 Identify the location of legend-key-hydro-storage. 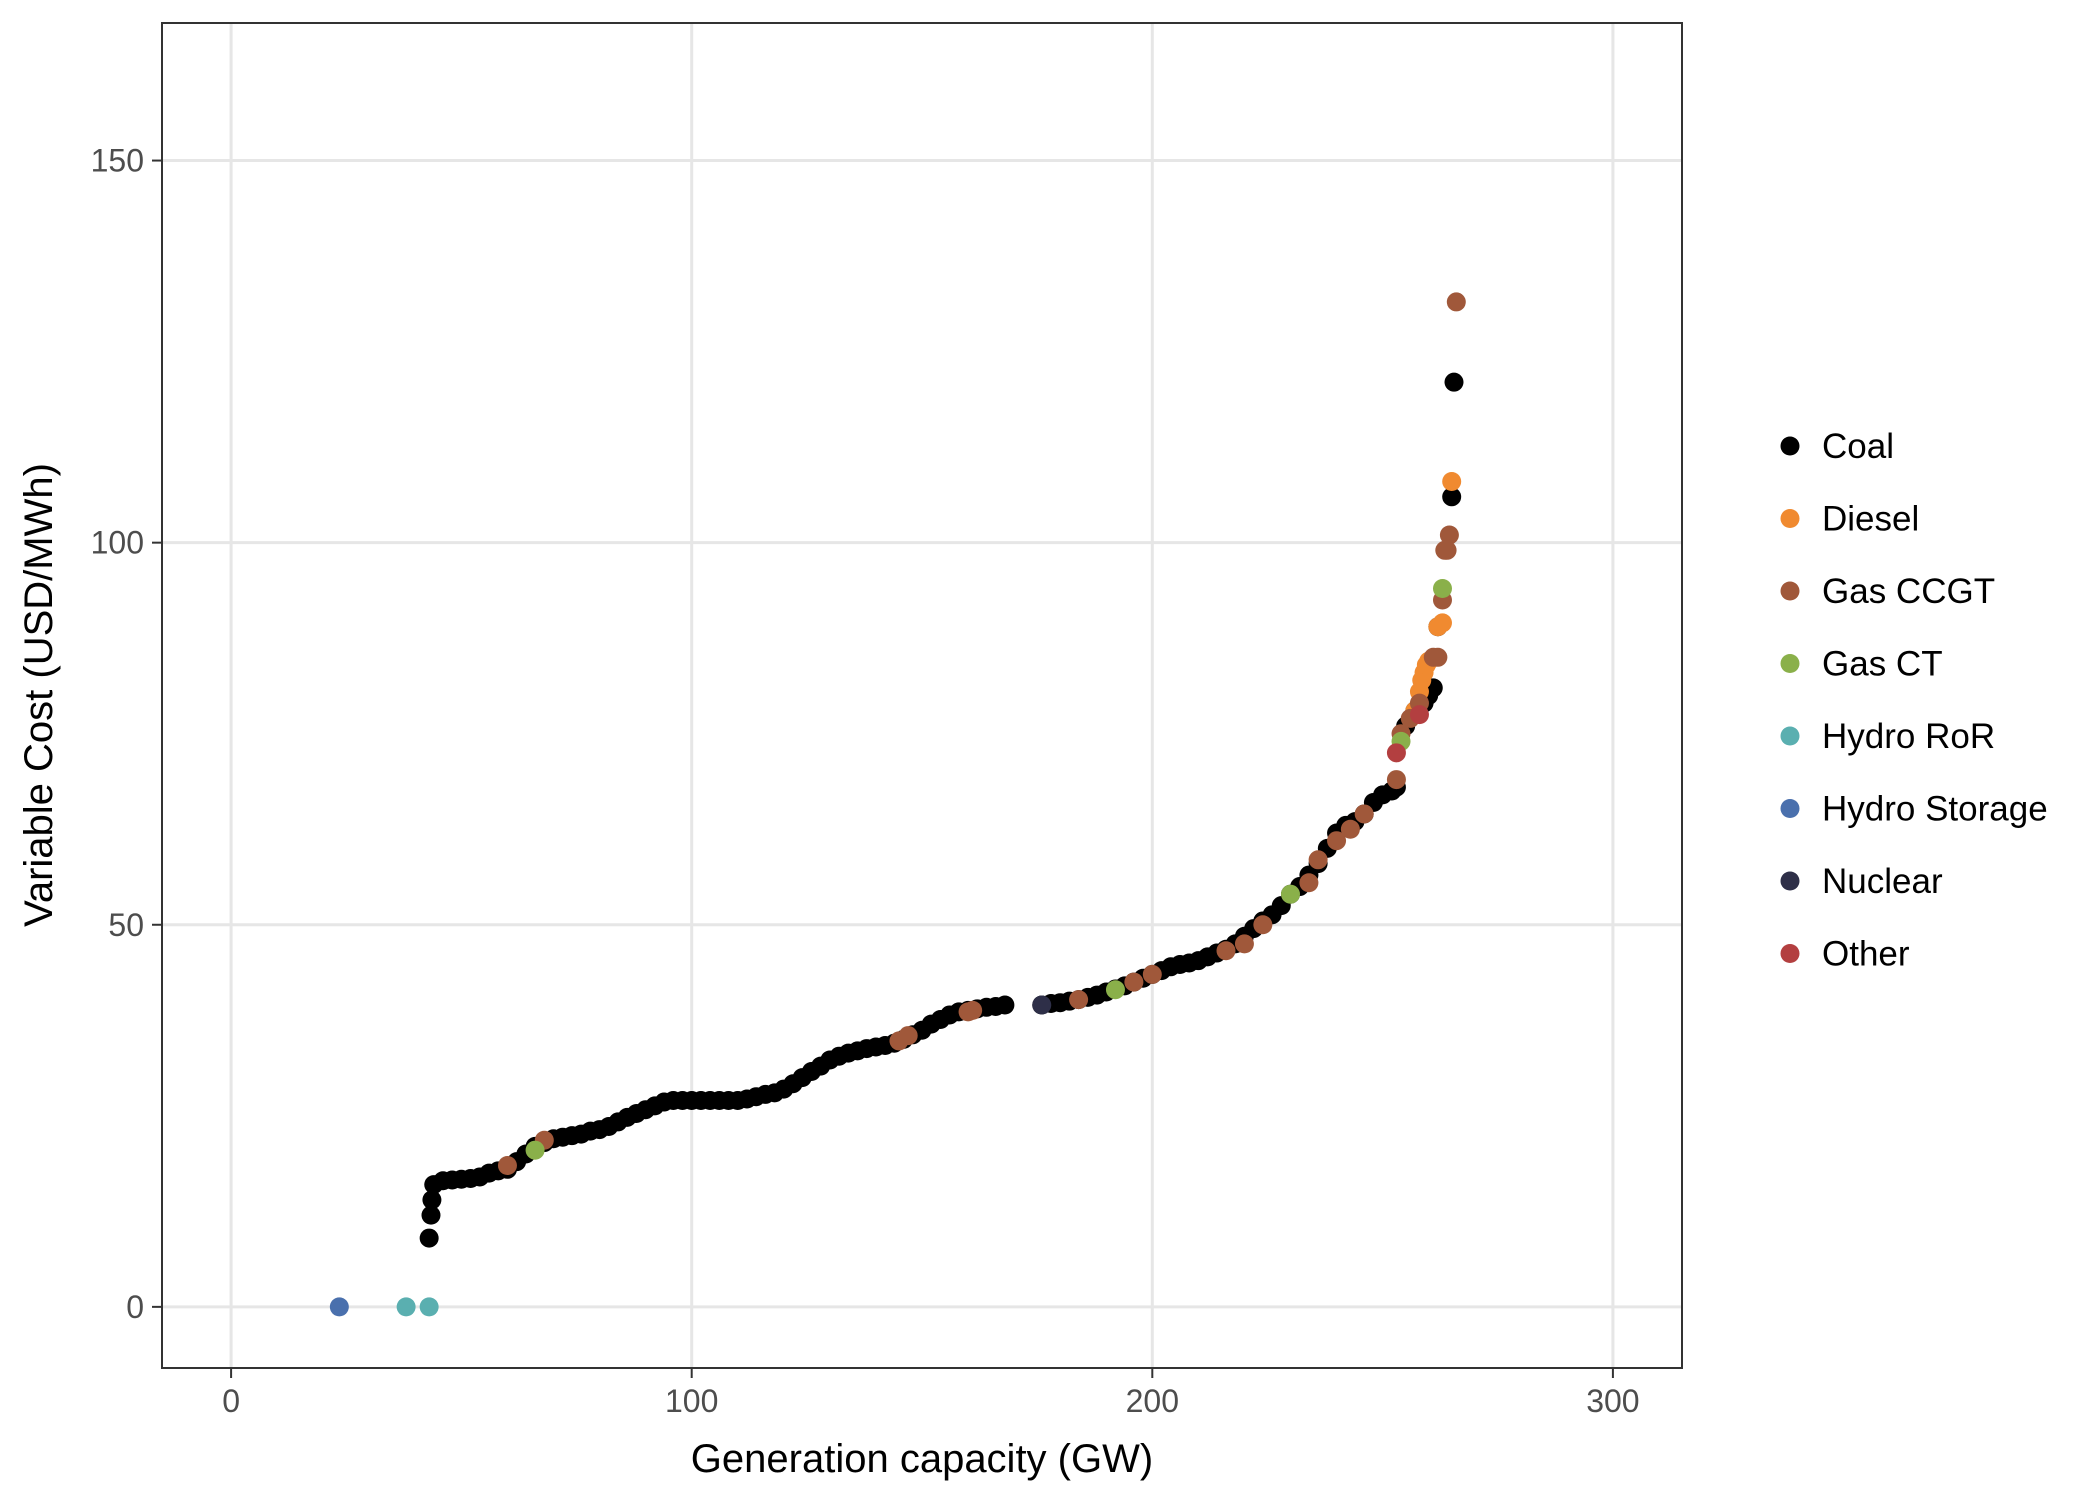
(1790, 808).